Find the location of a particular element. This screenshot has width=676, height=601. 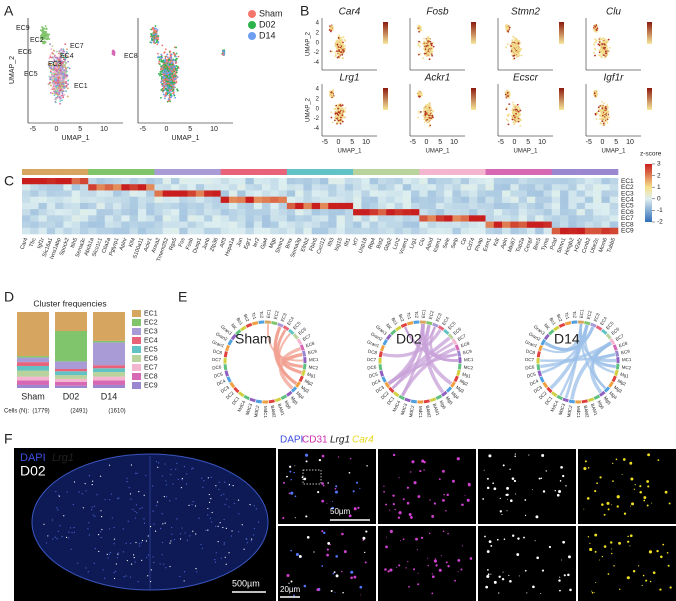

x-tick-label: 0 is located at coordinates (603, 142).